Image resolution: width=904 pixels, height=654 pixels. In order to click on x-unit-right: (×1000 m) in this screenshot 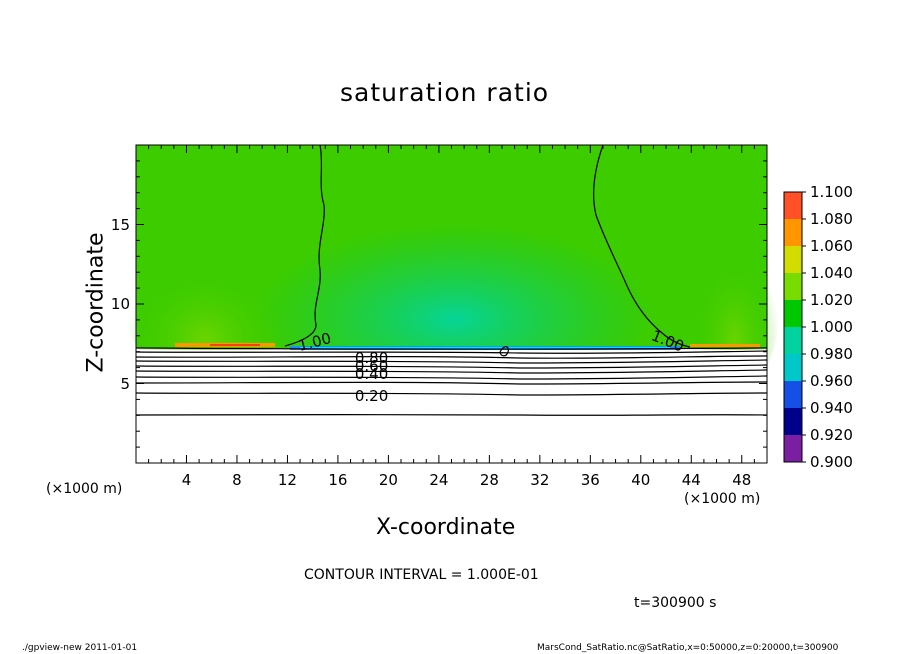, I will do `click(722, 499)`.